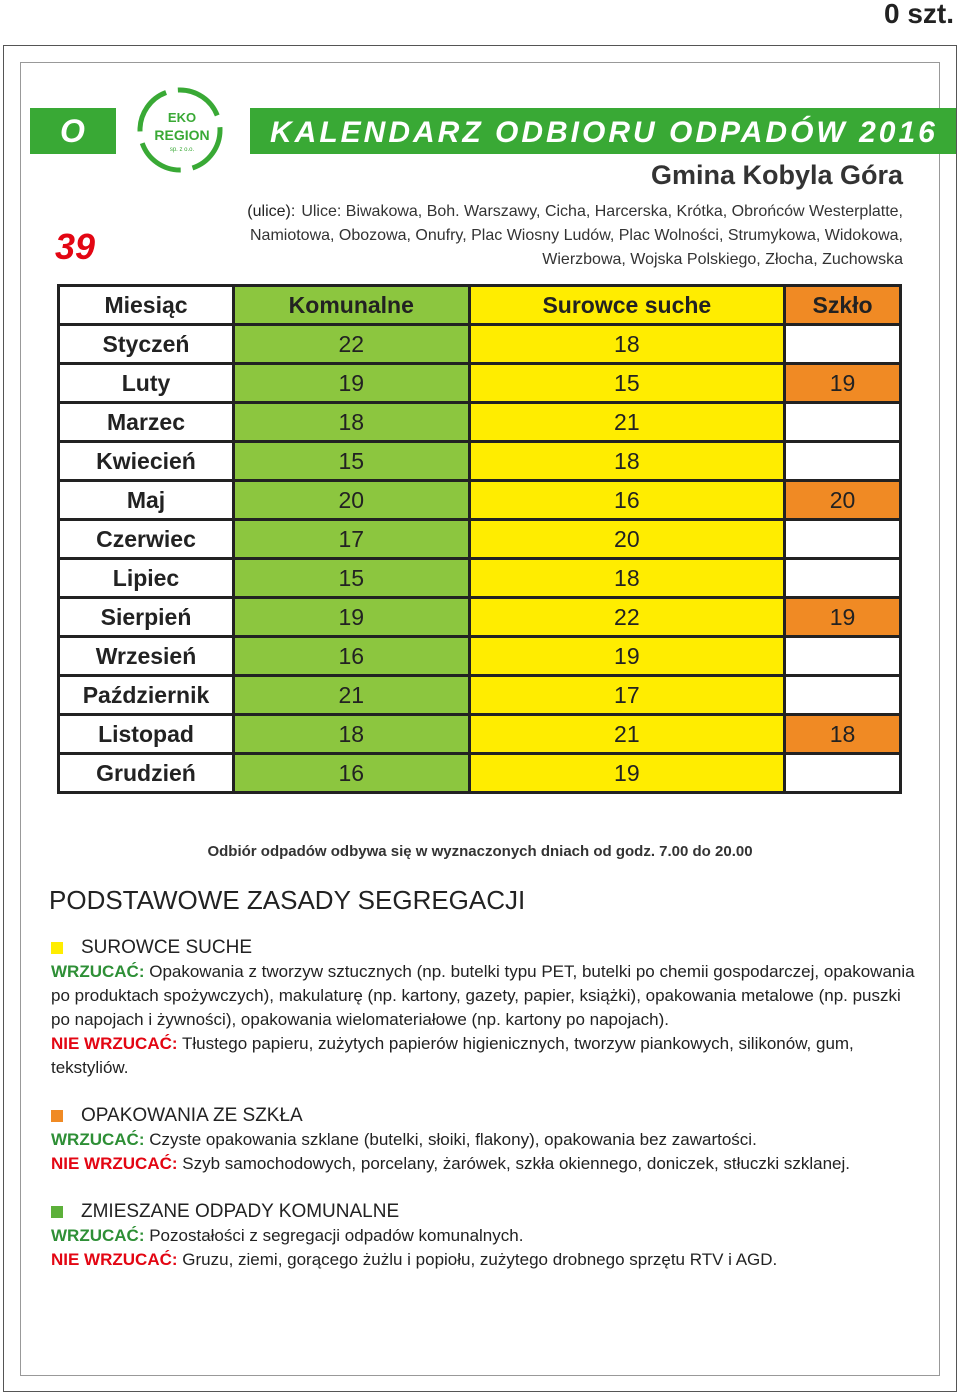  I want to click on logo: EKO REGION sp. z o.o., so click(180, 130).